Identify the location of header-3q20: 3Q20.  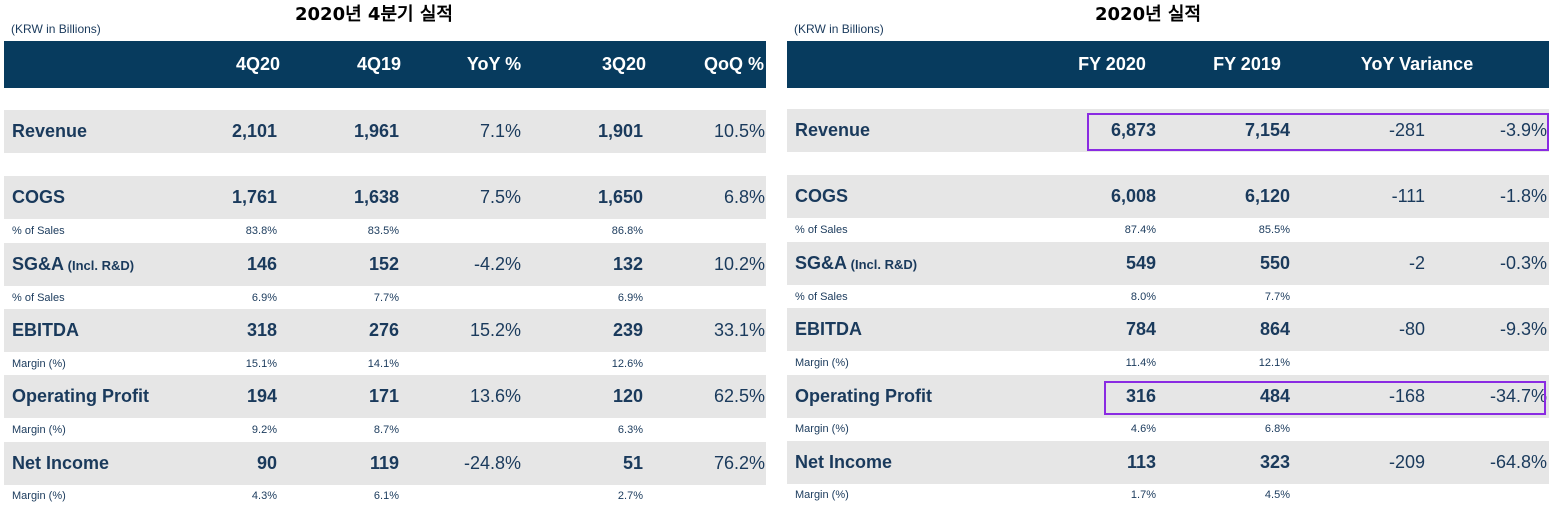
(624, 64).